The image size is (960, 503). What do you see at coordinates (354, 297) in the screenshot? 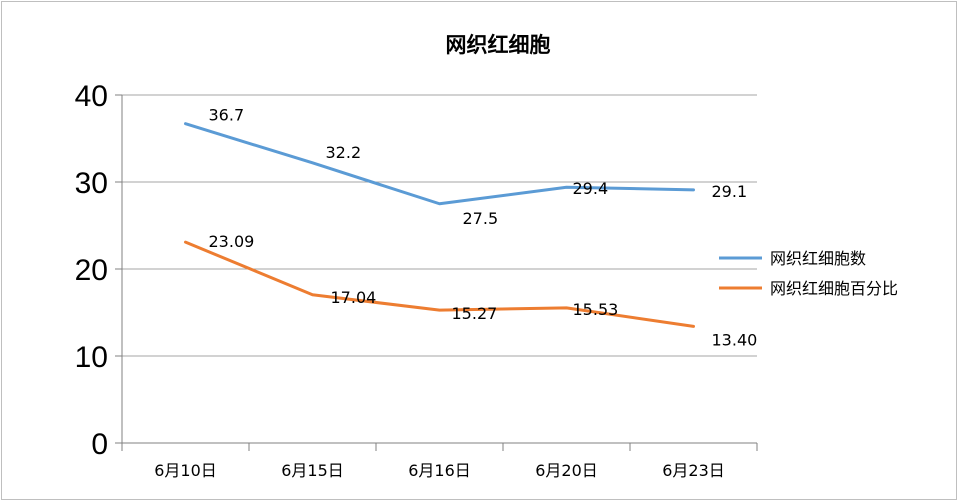
I see `data-label: 17.04` at bounding box center [354, 297].